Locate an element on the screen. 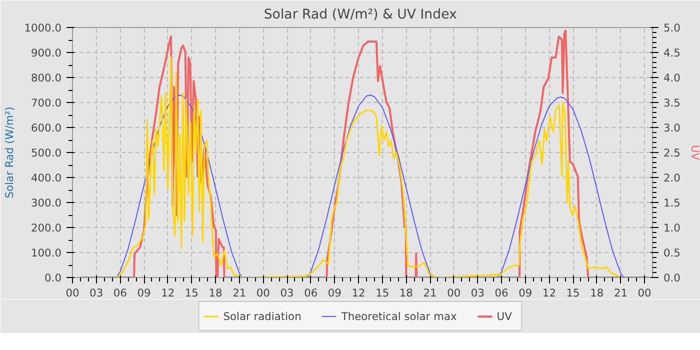 The height and width of the screenshot is (350, 700). y-tick-label: 700.0 is located at coordinates (46, 103).